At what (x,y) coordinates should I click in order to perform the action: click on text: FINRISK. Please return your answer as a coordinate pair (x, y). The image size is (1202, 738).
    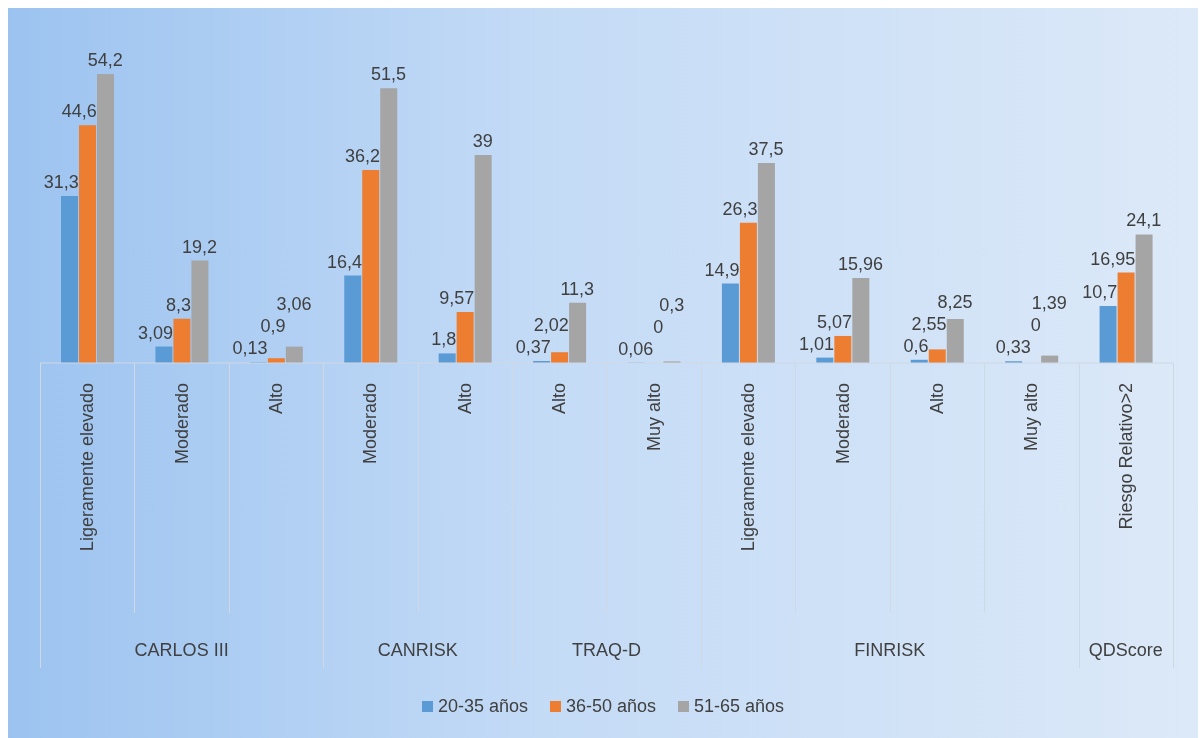
    Looking at the image, I should click on (890, 650).